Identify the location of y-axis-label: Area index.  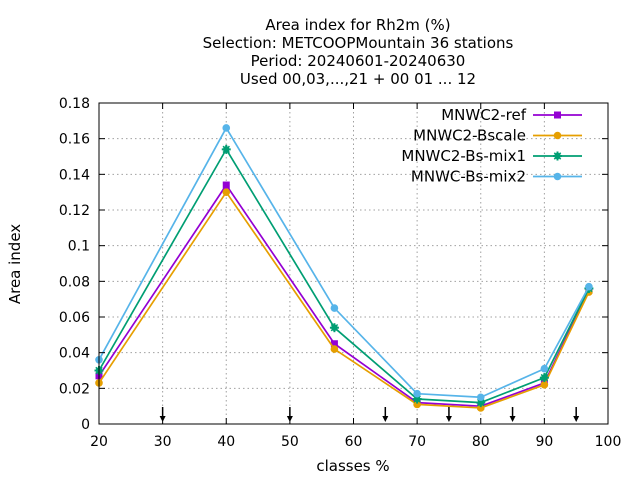
(15, 264).